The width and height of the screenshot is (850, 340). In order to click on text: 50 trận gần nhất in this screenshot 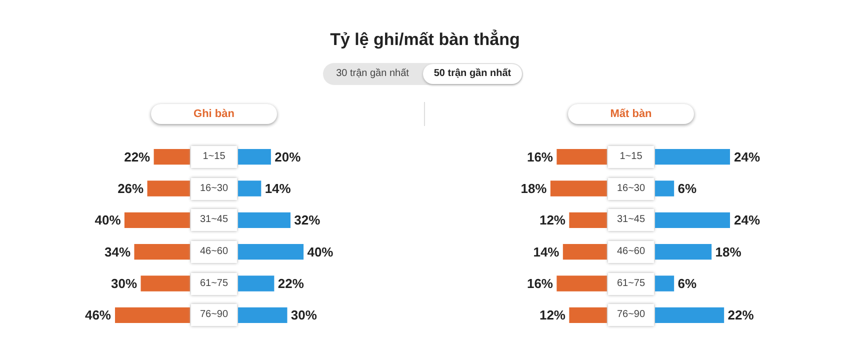, I will do `click(472, 74)`.